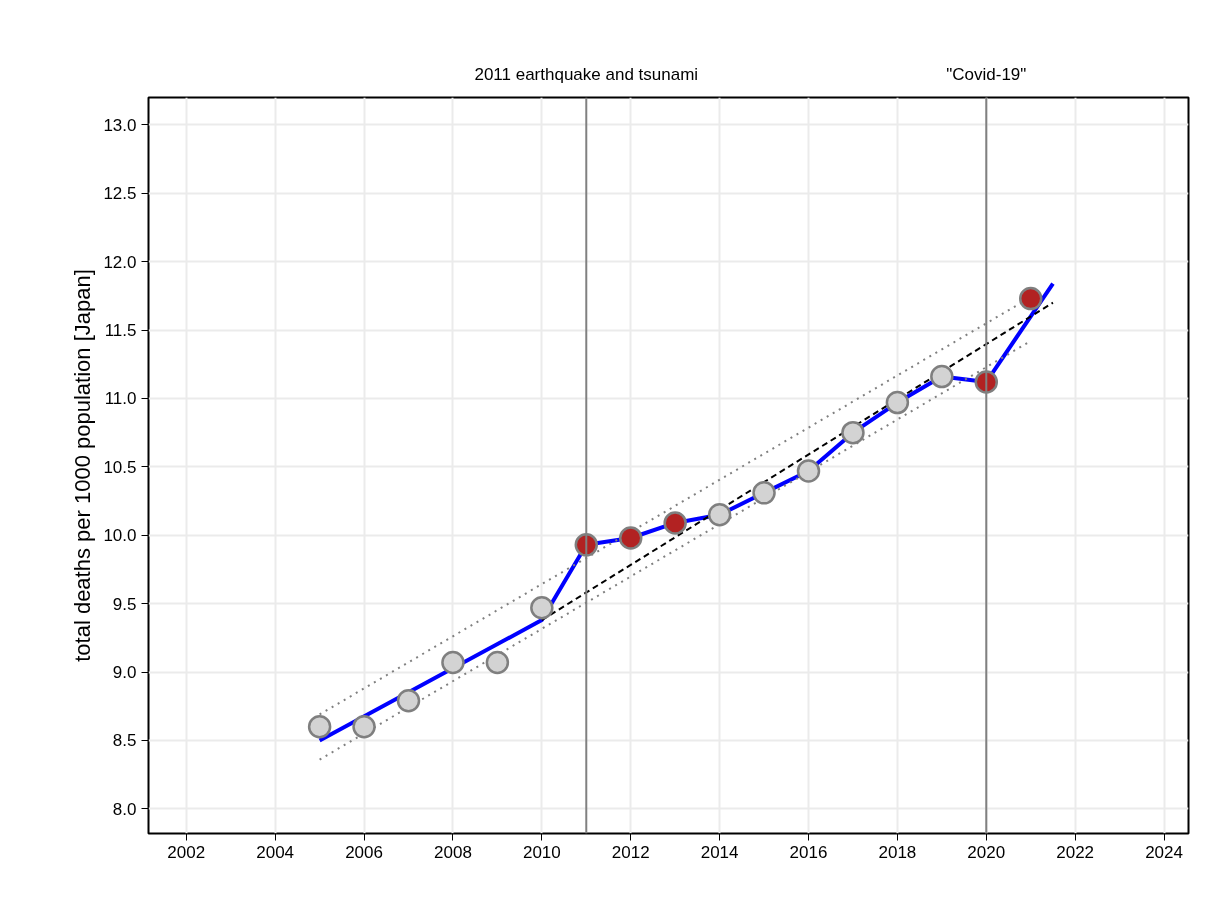  Describe the element at coordinates (541, 852) in the screenshot. I see `x-tick-label: 2010` at that location.